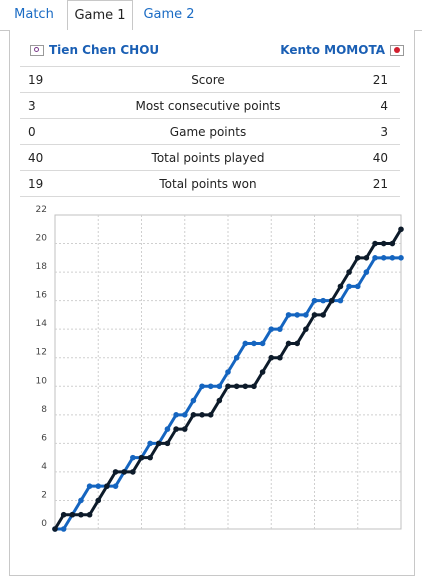 The width and height of the screenshot is (422, 586). I want to click on tab-bar: Match Game 1 Game 2, so click(211, 15).